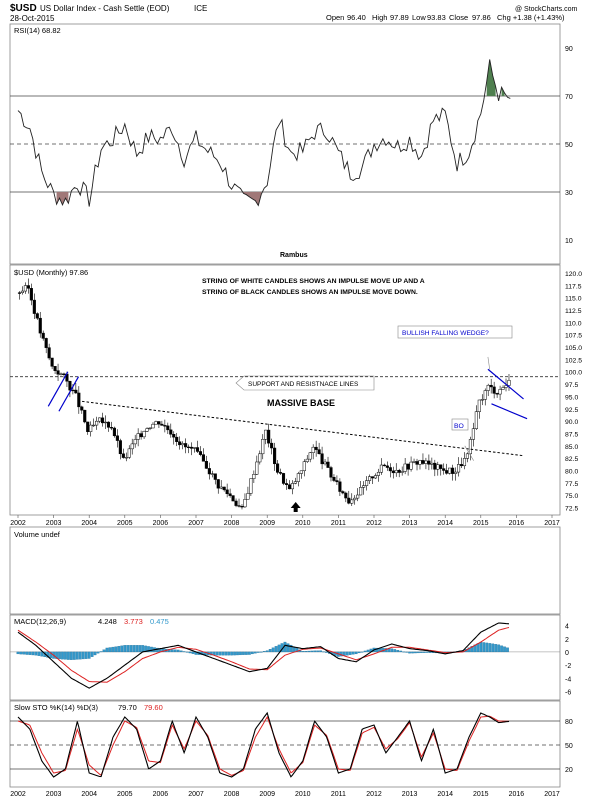  What do you see at coordinates (105, 8) in the screenshot?
I see `header-name: US Dollar Index - Cash Settle (EOD)` at bounding box center [105, 8].